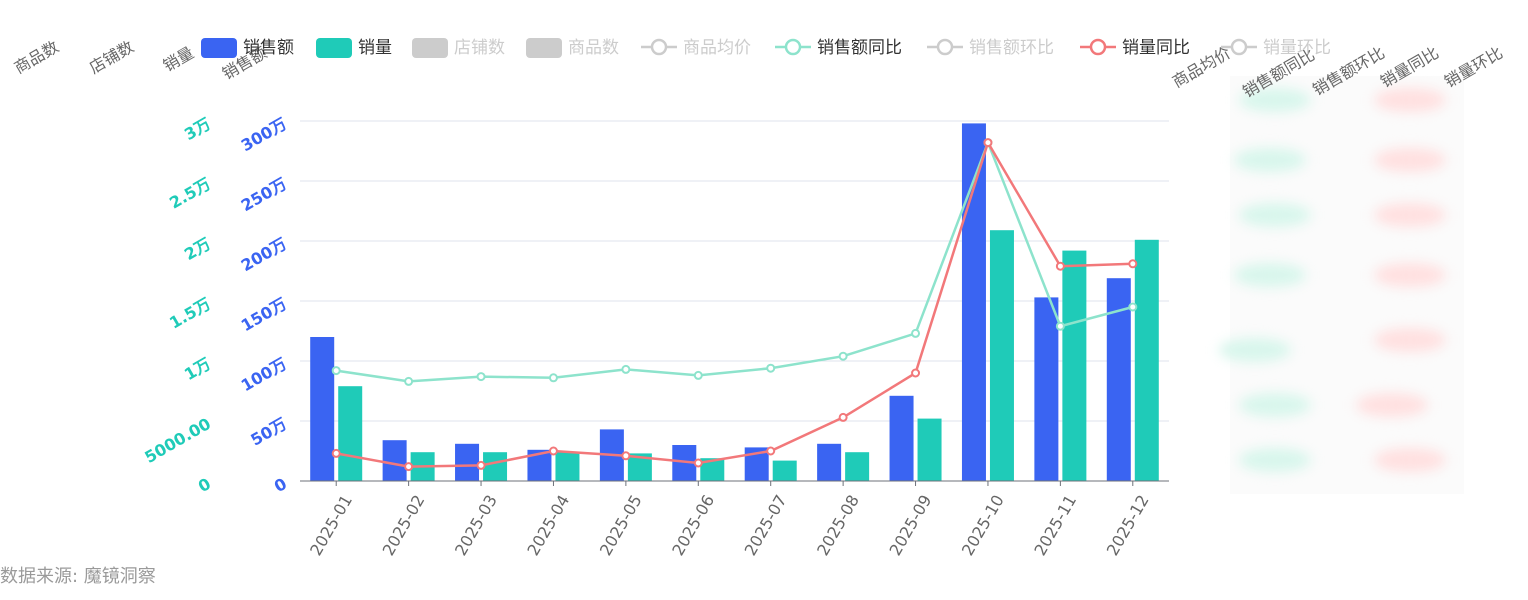 The image size is (1528, 600). Describe the element at coordinates (354, 48) in the screenshot. I see `legend-item: 销量` at that location.